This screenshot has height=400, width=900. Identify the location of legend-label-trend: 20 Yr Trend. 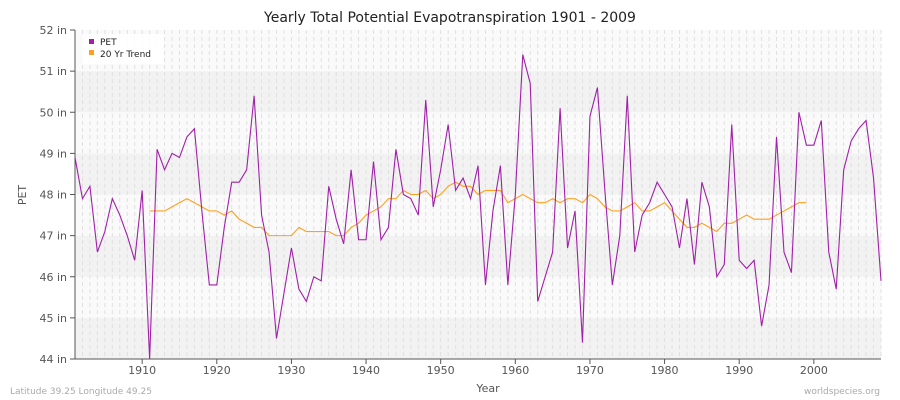
(125, 55).